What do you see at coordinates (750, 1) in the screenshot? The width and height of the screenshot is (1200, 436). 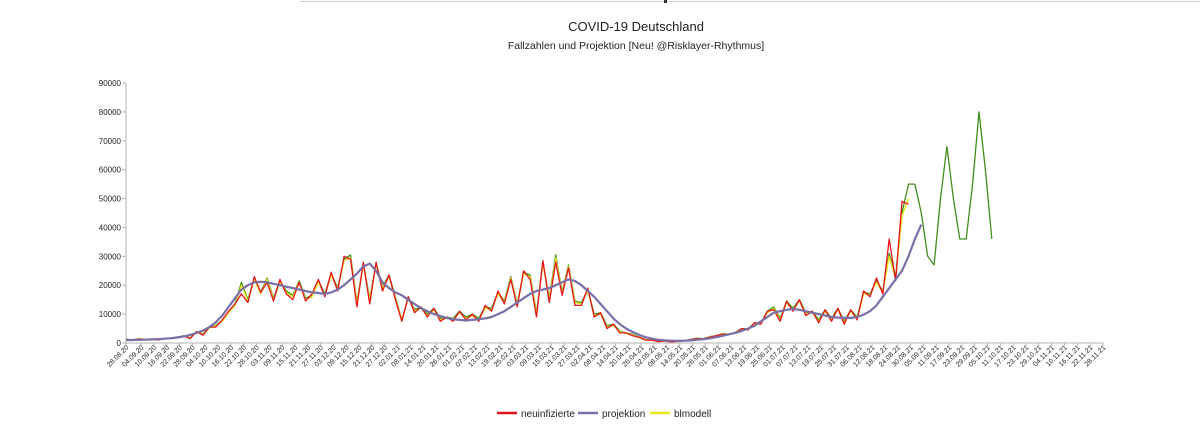 I see `top-border-line` at bounding box center [750, 1].